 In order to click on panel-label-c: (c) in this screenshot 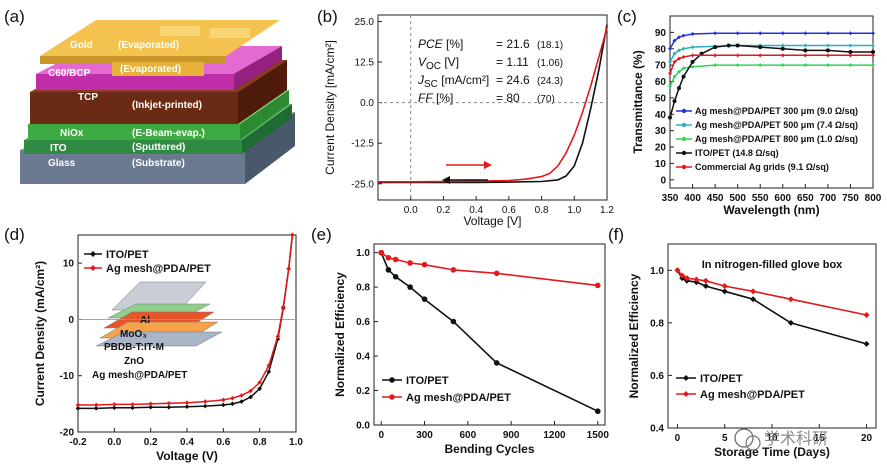, I will do `click(627, 16)`.